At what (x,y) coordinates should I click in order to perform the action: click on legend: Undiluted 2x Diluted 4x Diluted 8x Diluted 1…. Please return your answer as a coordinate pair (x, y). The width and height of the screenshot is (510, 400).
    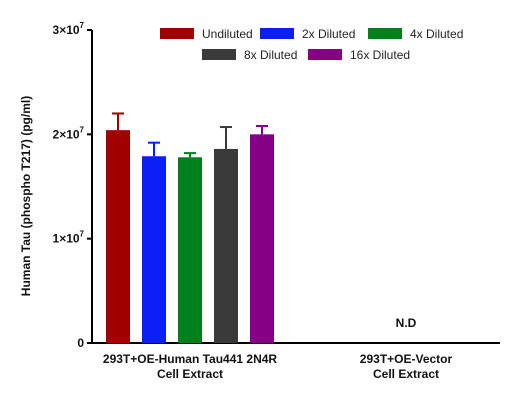
    Looking at the image, I should click on (311, 44).